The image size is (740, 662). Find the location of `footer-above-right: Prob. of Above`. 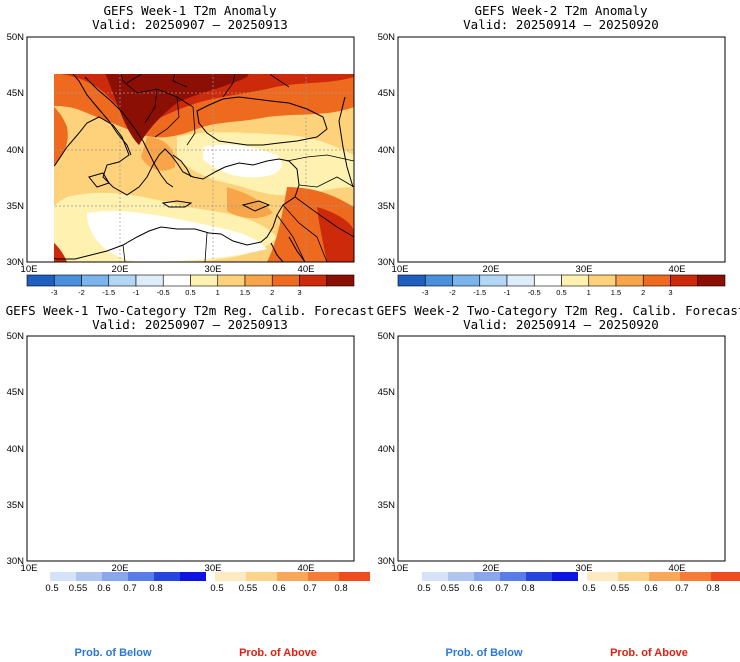

footer-above-right: Prob. of Above is located at coordinates (649, 653).